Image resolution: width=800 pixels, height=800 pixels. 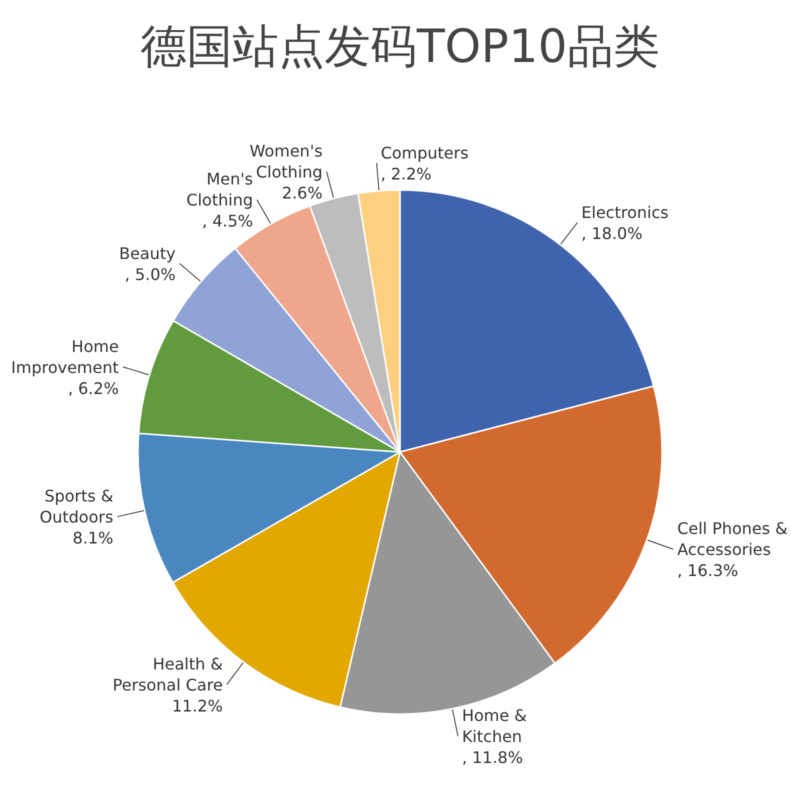 What do you see at coordinates (65, 356) in the screenshot?
I see `slice-label: Home Improvement` at bounding box center [65, 356].